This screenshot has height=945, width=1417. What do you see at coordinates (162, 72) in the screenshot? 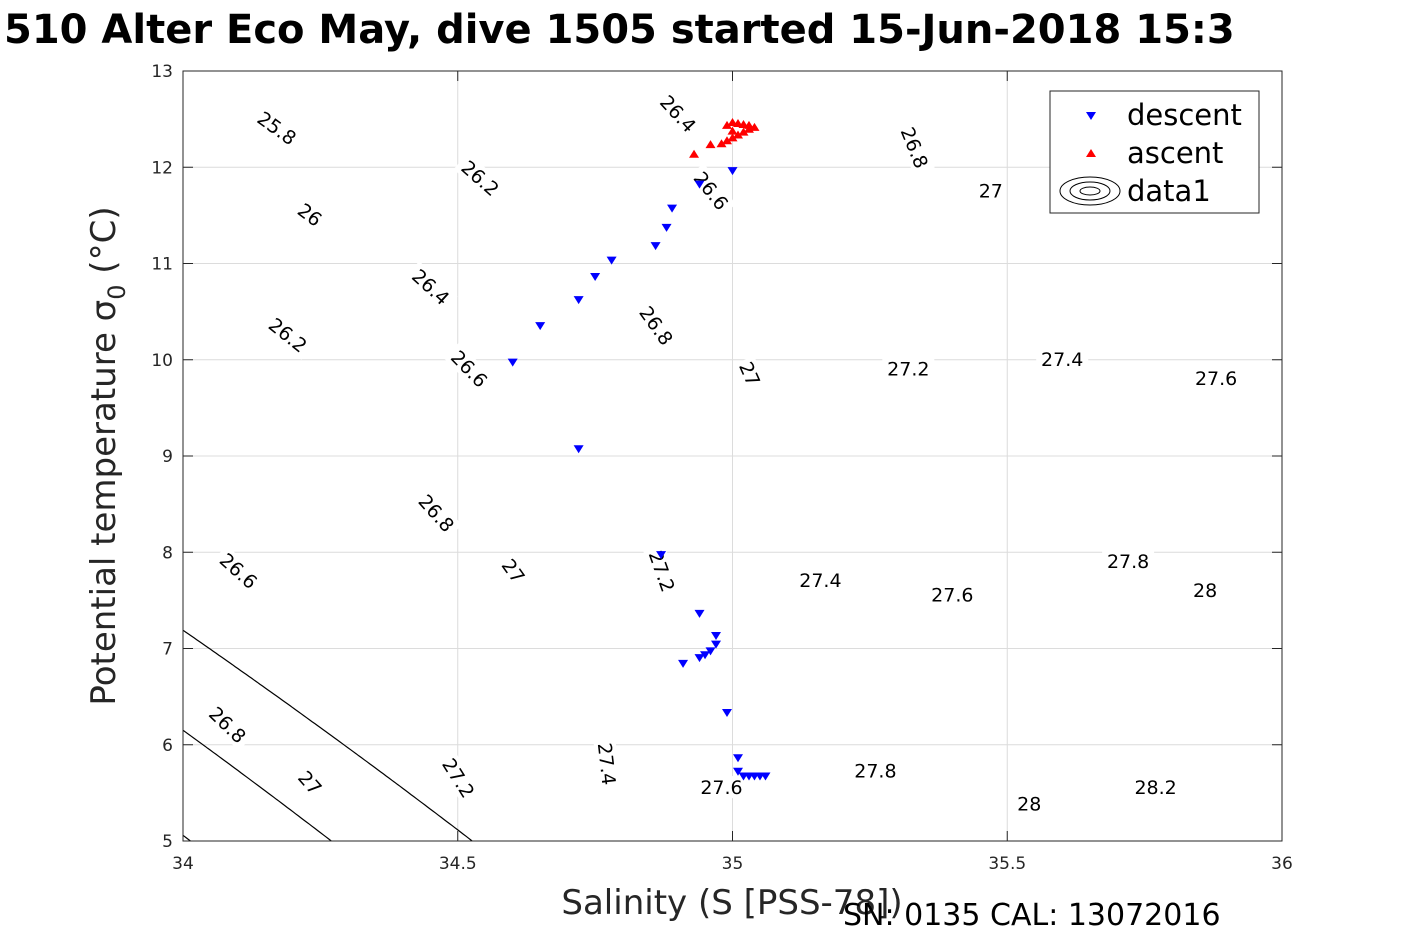
I see `y-tick-label: 13` at bounding box center [162, 72].